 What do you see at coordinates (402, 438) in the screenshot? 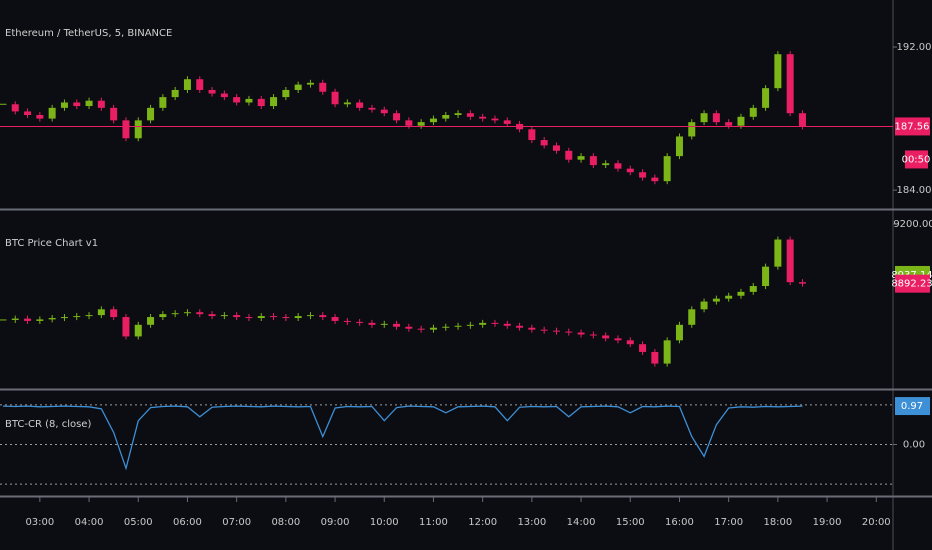
I see `indicator-line` at bounding box center [402, 438].